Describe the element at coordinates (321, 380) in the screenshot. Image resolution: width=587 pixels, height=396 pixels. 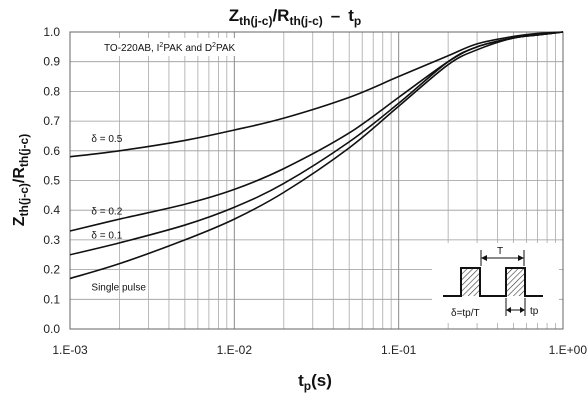
I see `xlabel-unit: (s)` at that location.